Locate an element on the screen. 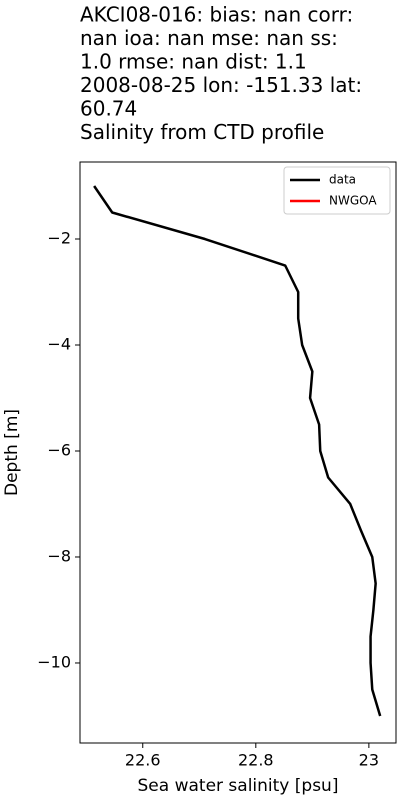 Image resolution: width=400 pixels, height=800 pixels. legend-label: data is located at coordinates (342, 180).